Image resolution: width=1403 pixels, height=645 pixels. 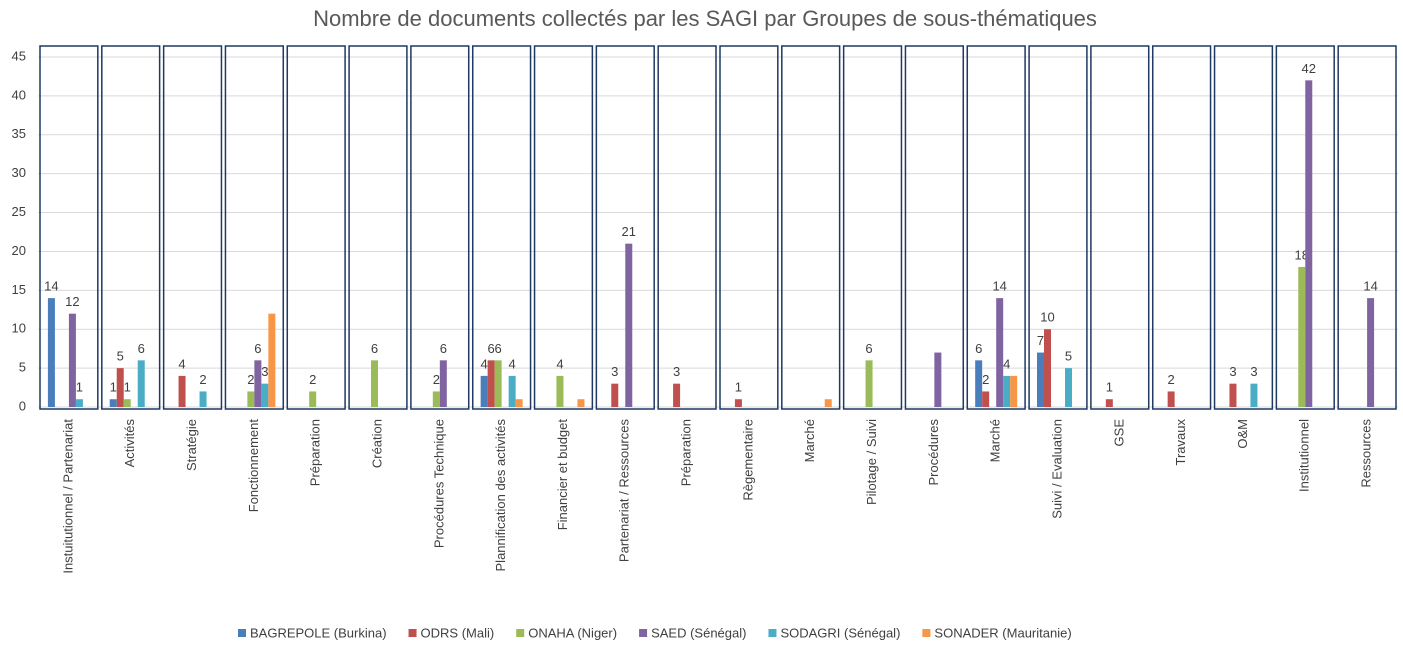 I want to click on x-tick-label: GSE, so click(x=1118, y=433).